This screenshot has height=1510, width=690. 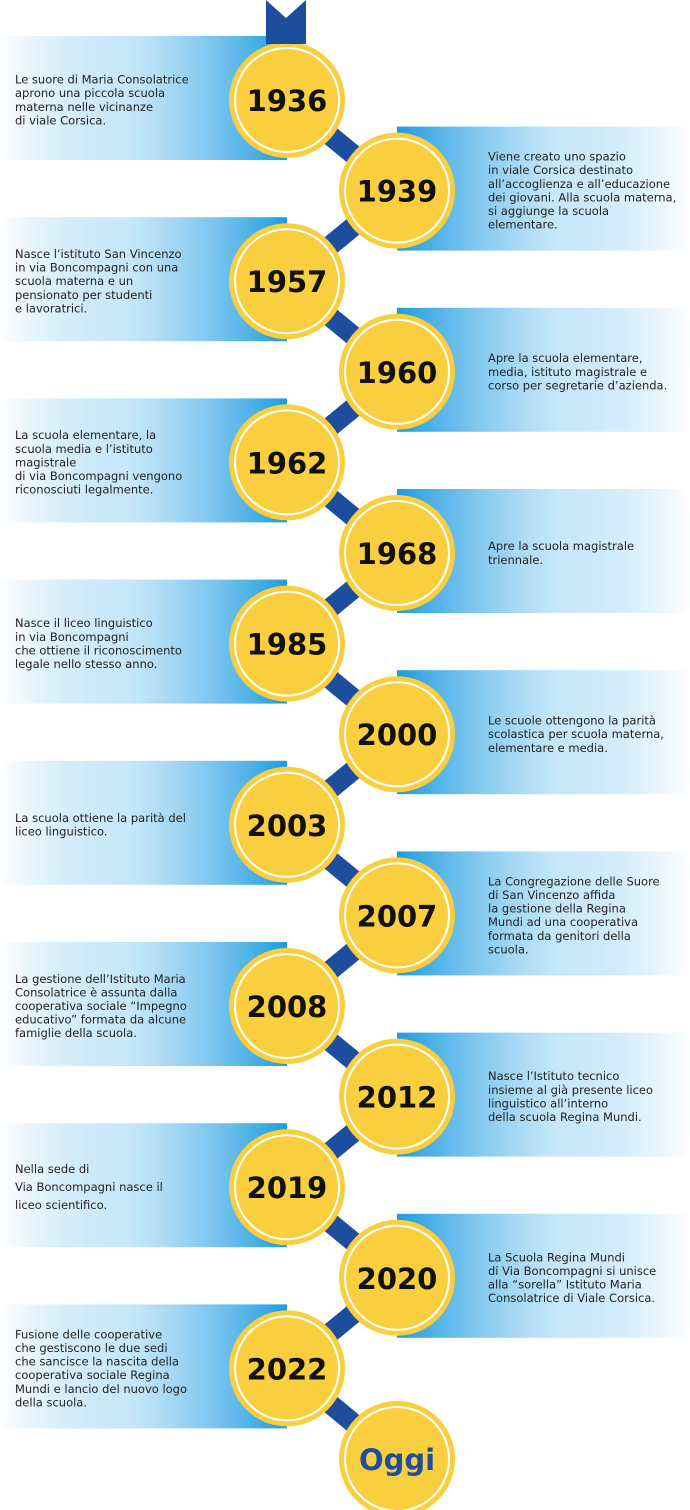 I want to click on ribbon, so click(x=286, y=22).